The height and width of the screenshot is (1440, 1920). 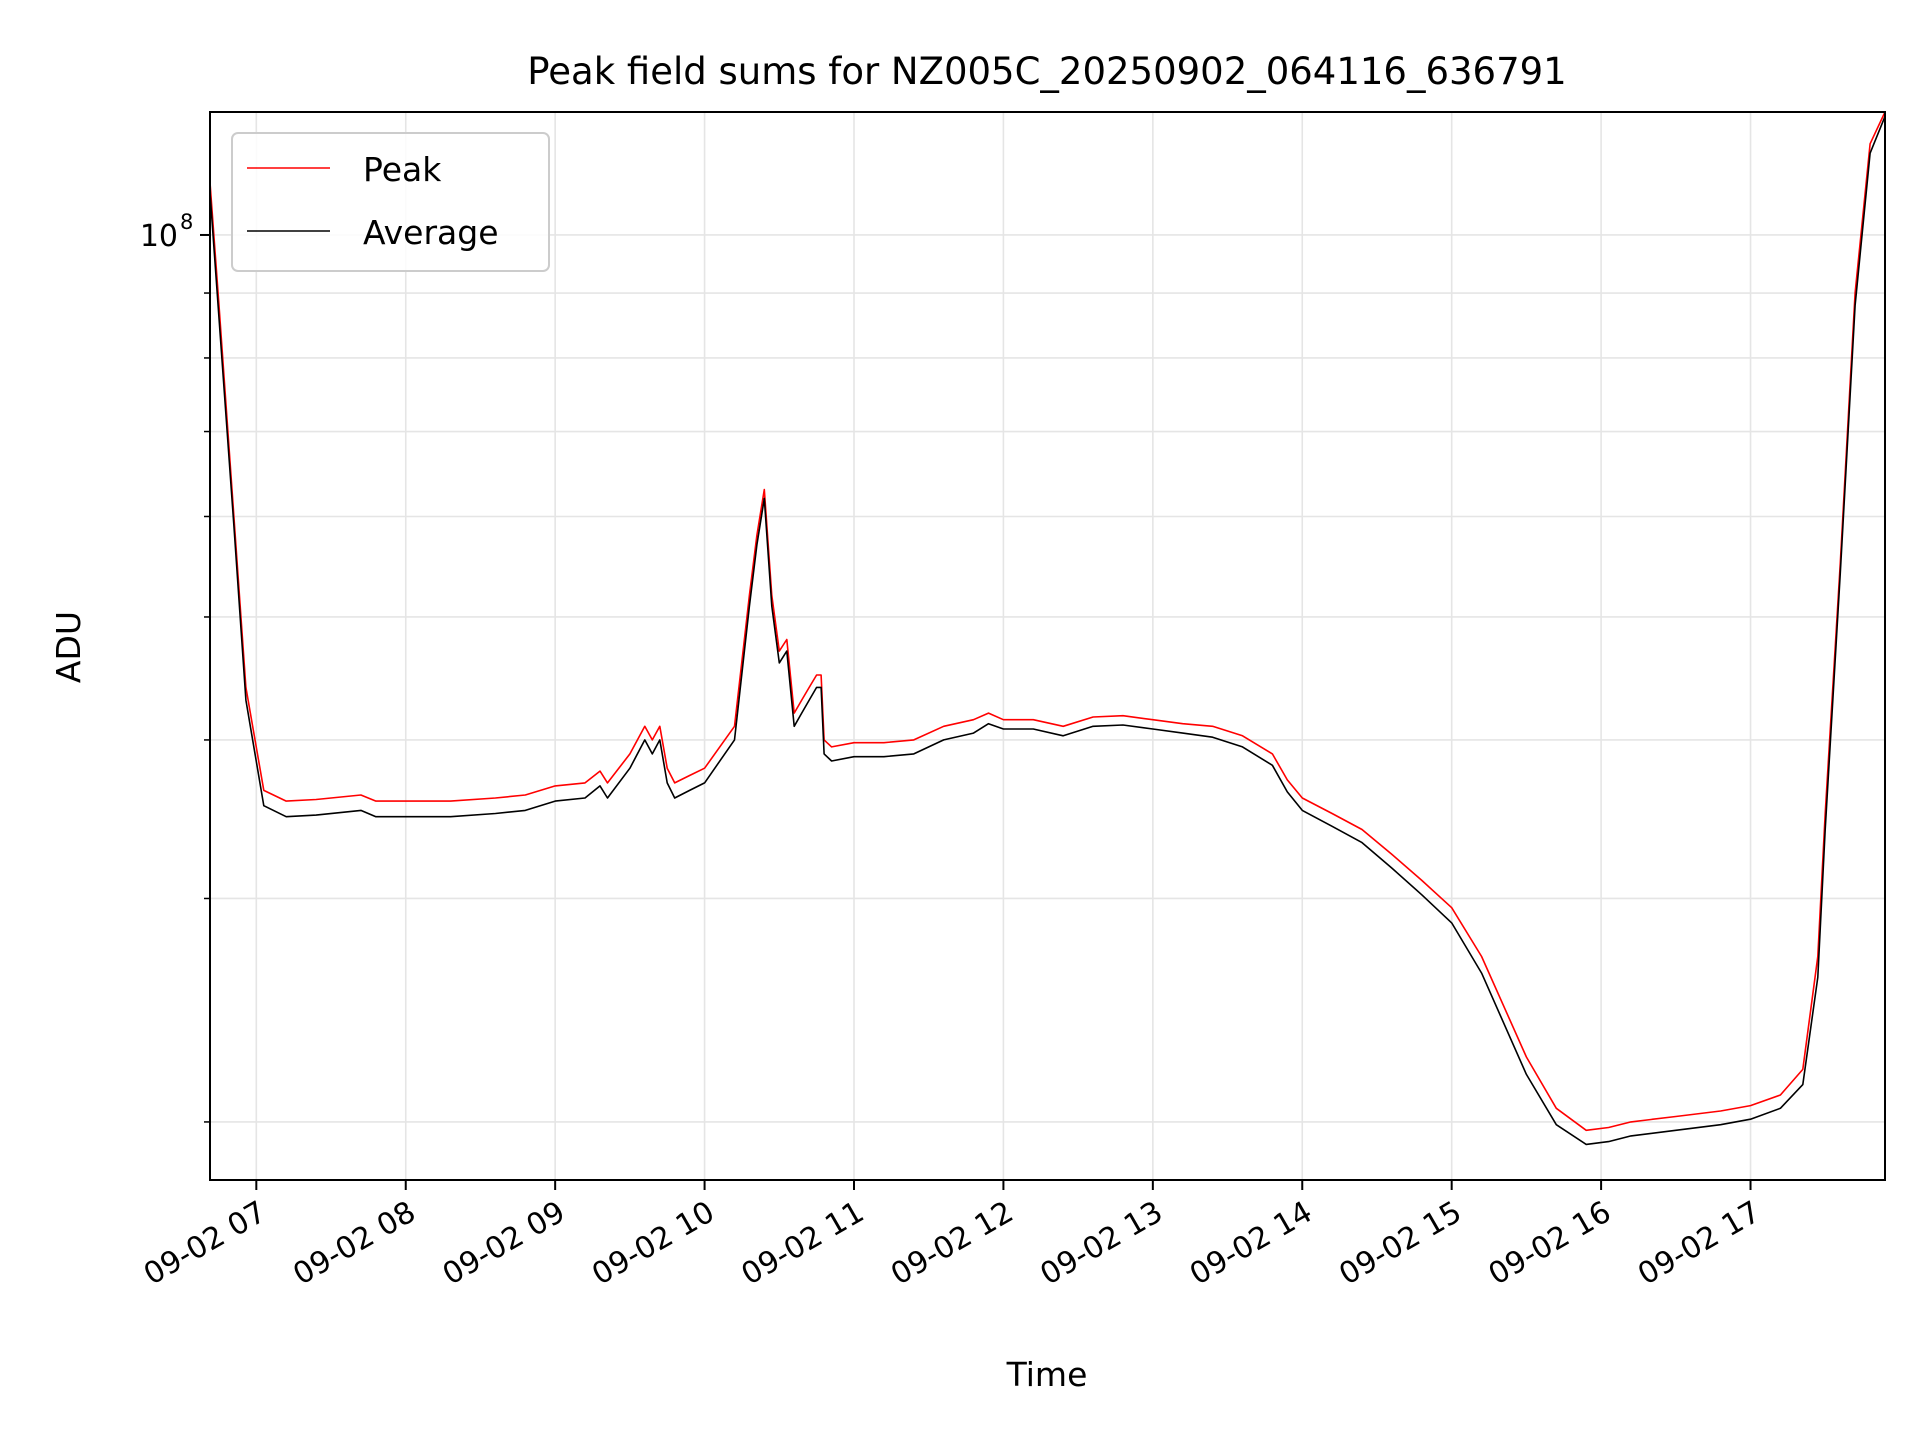 I want to click on y-tick-label: 10, so click(x=159, y=236).